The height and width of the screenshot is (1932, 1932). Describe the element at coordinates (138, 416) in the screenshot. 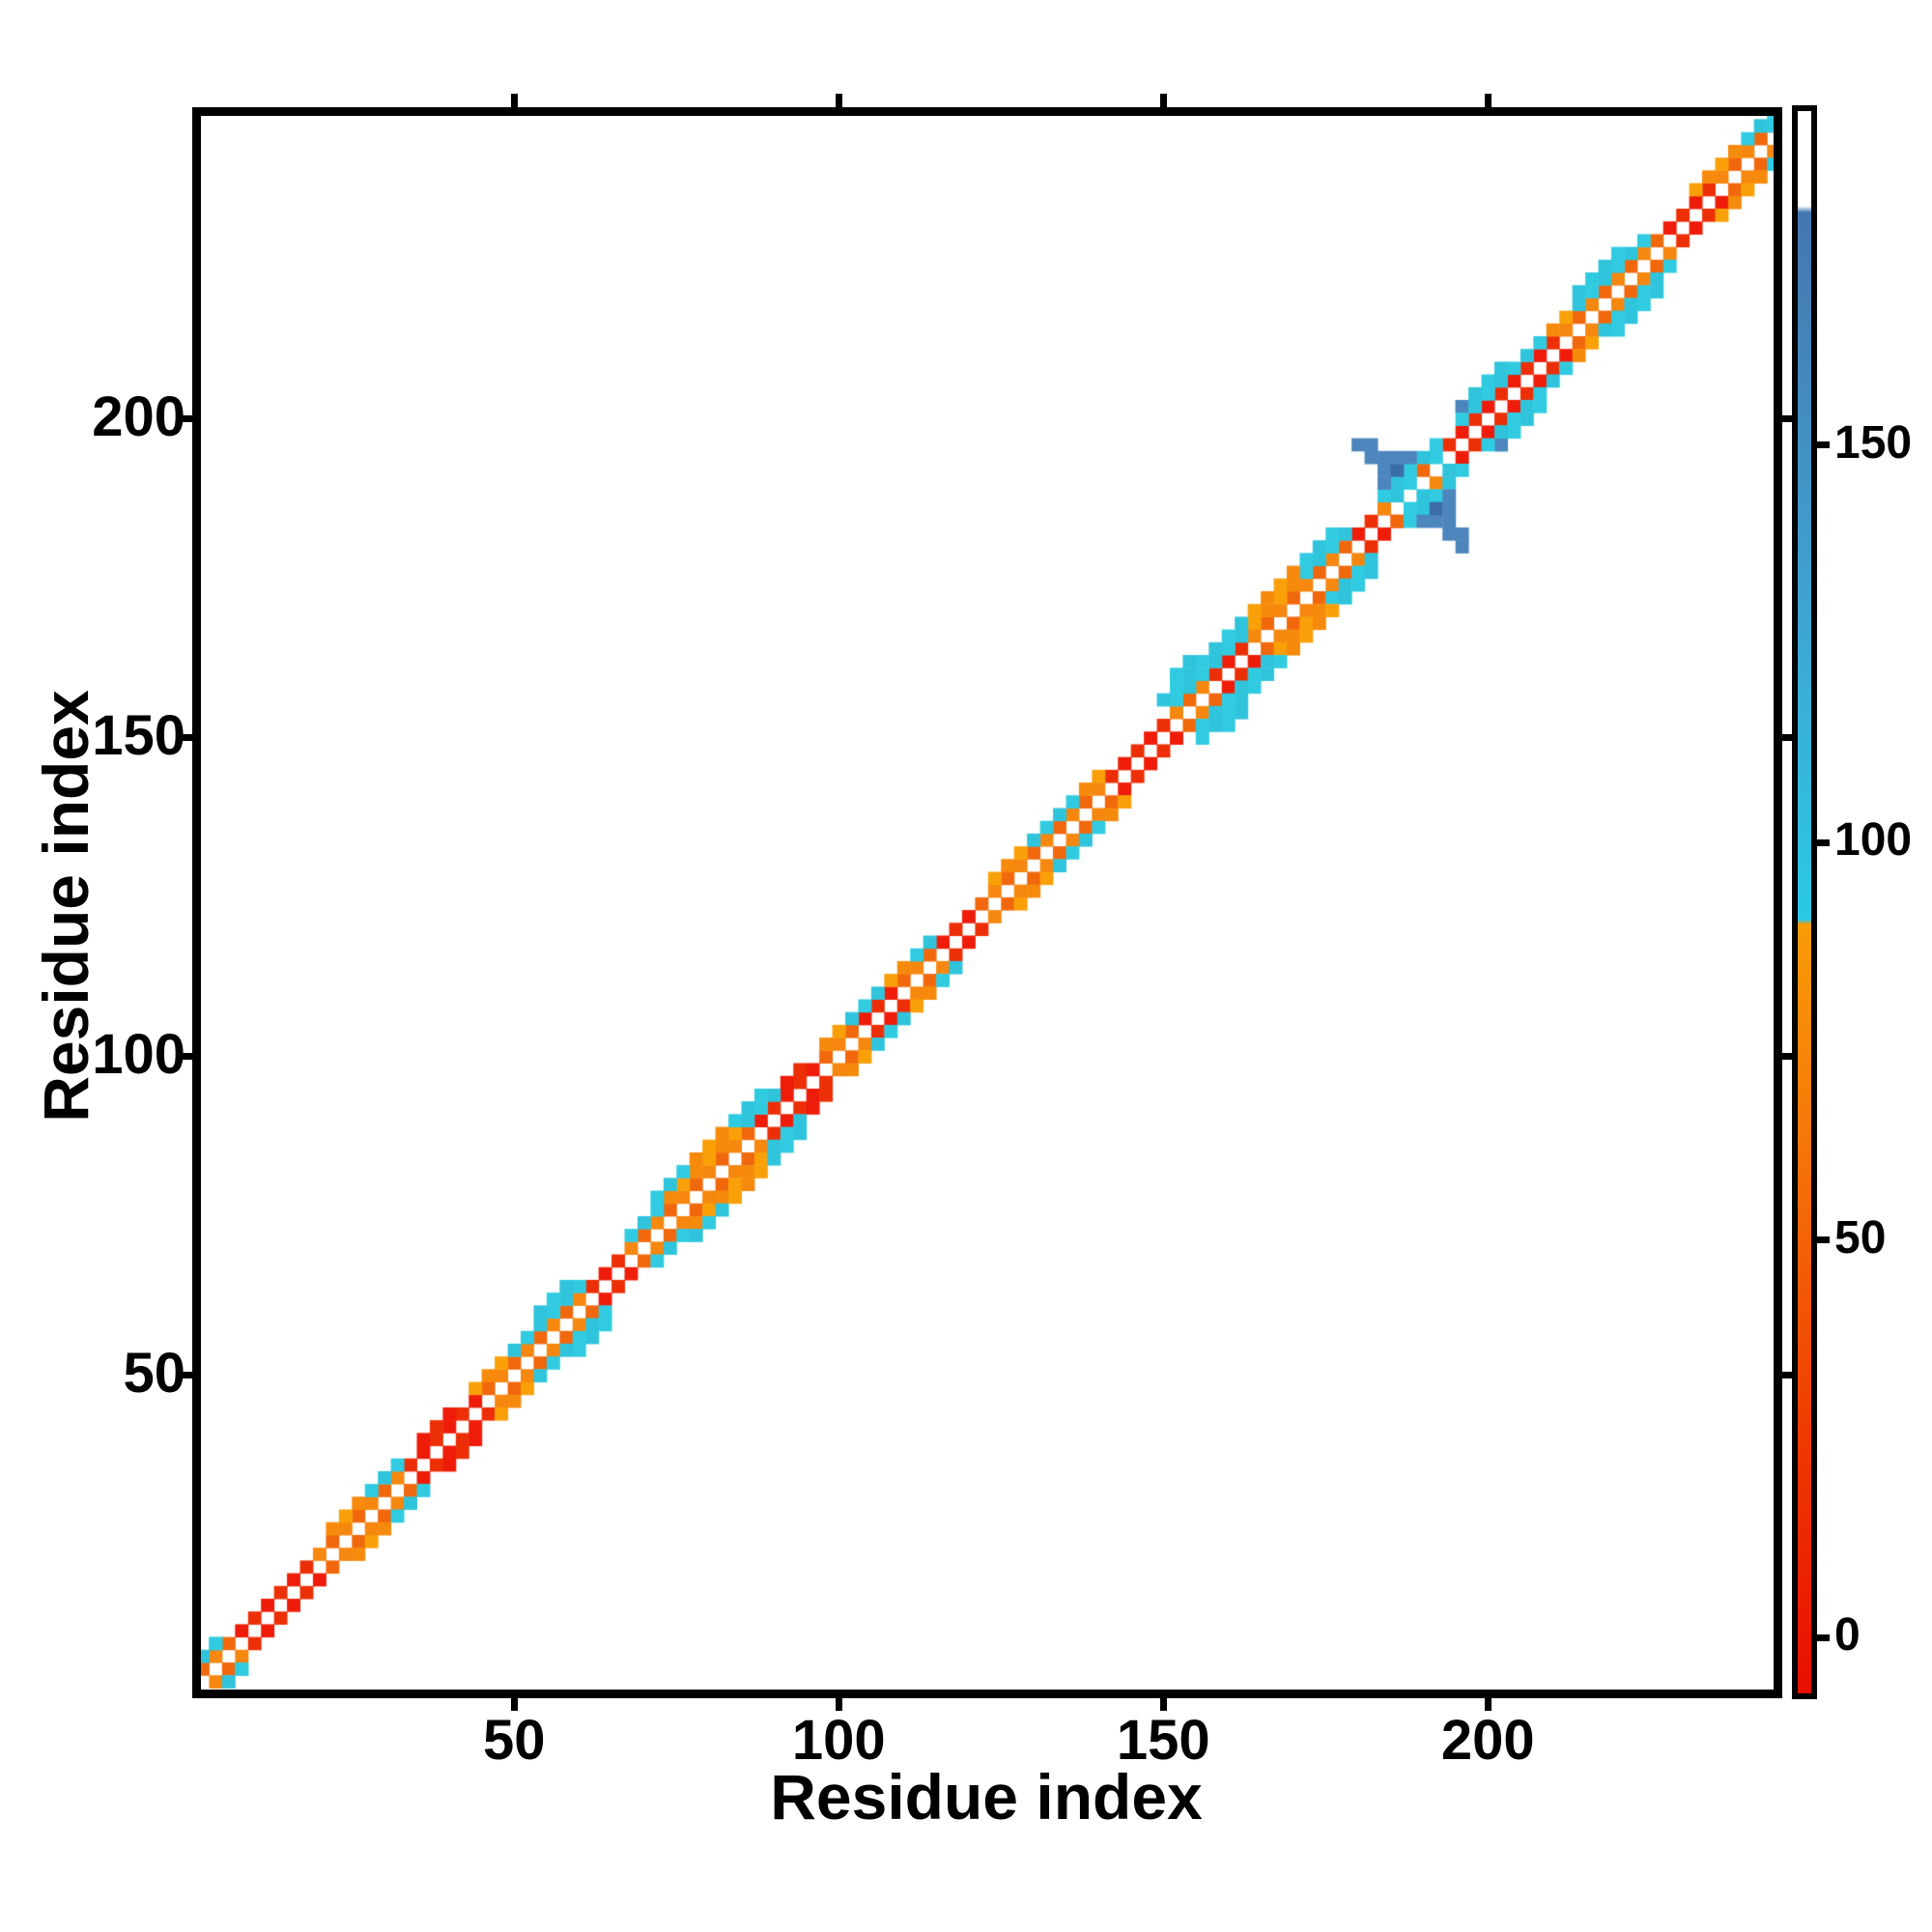

I see `y-tick-label: 200` at that location.